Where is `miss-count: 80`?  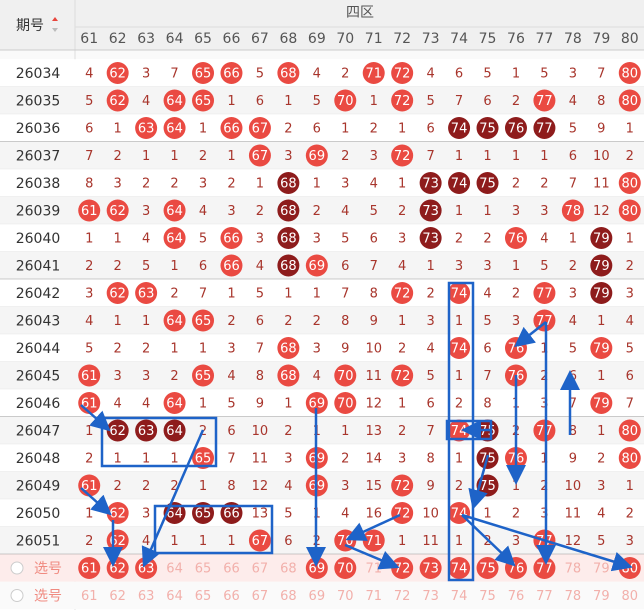 miss-count: 80 is located at coordinates (630, 596).